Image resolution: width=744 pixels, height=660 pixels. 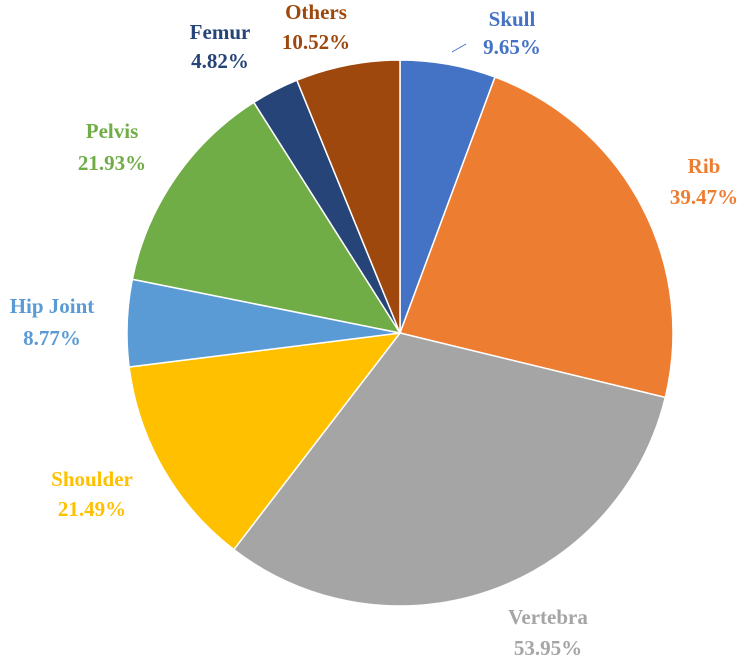 I want to click on leader-lines, so click(x=459, y=48).